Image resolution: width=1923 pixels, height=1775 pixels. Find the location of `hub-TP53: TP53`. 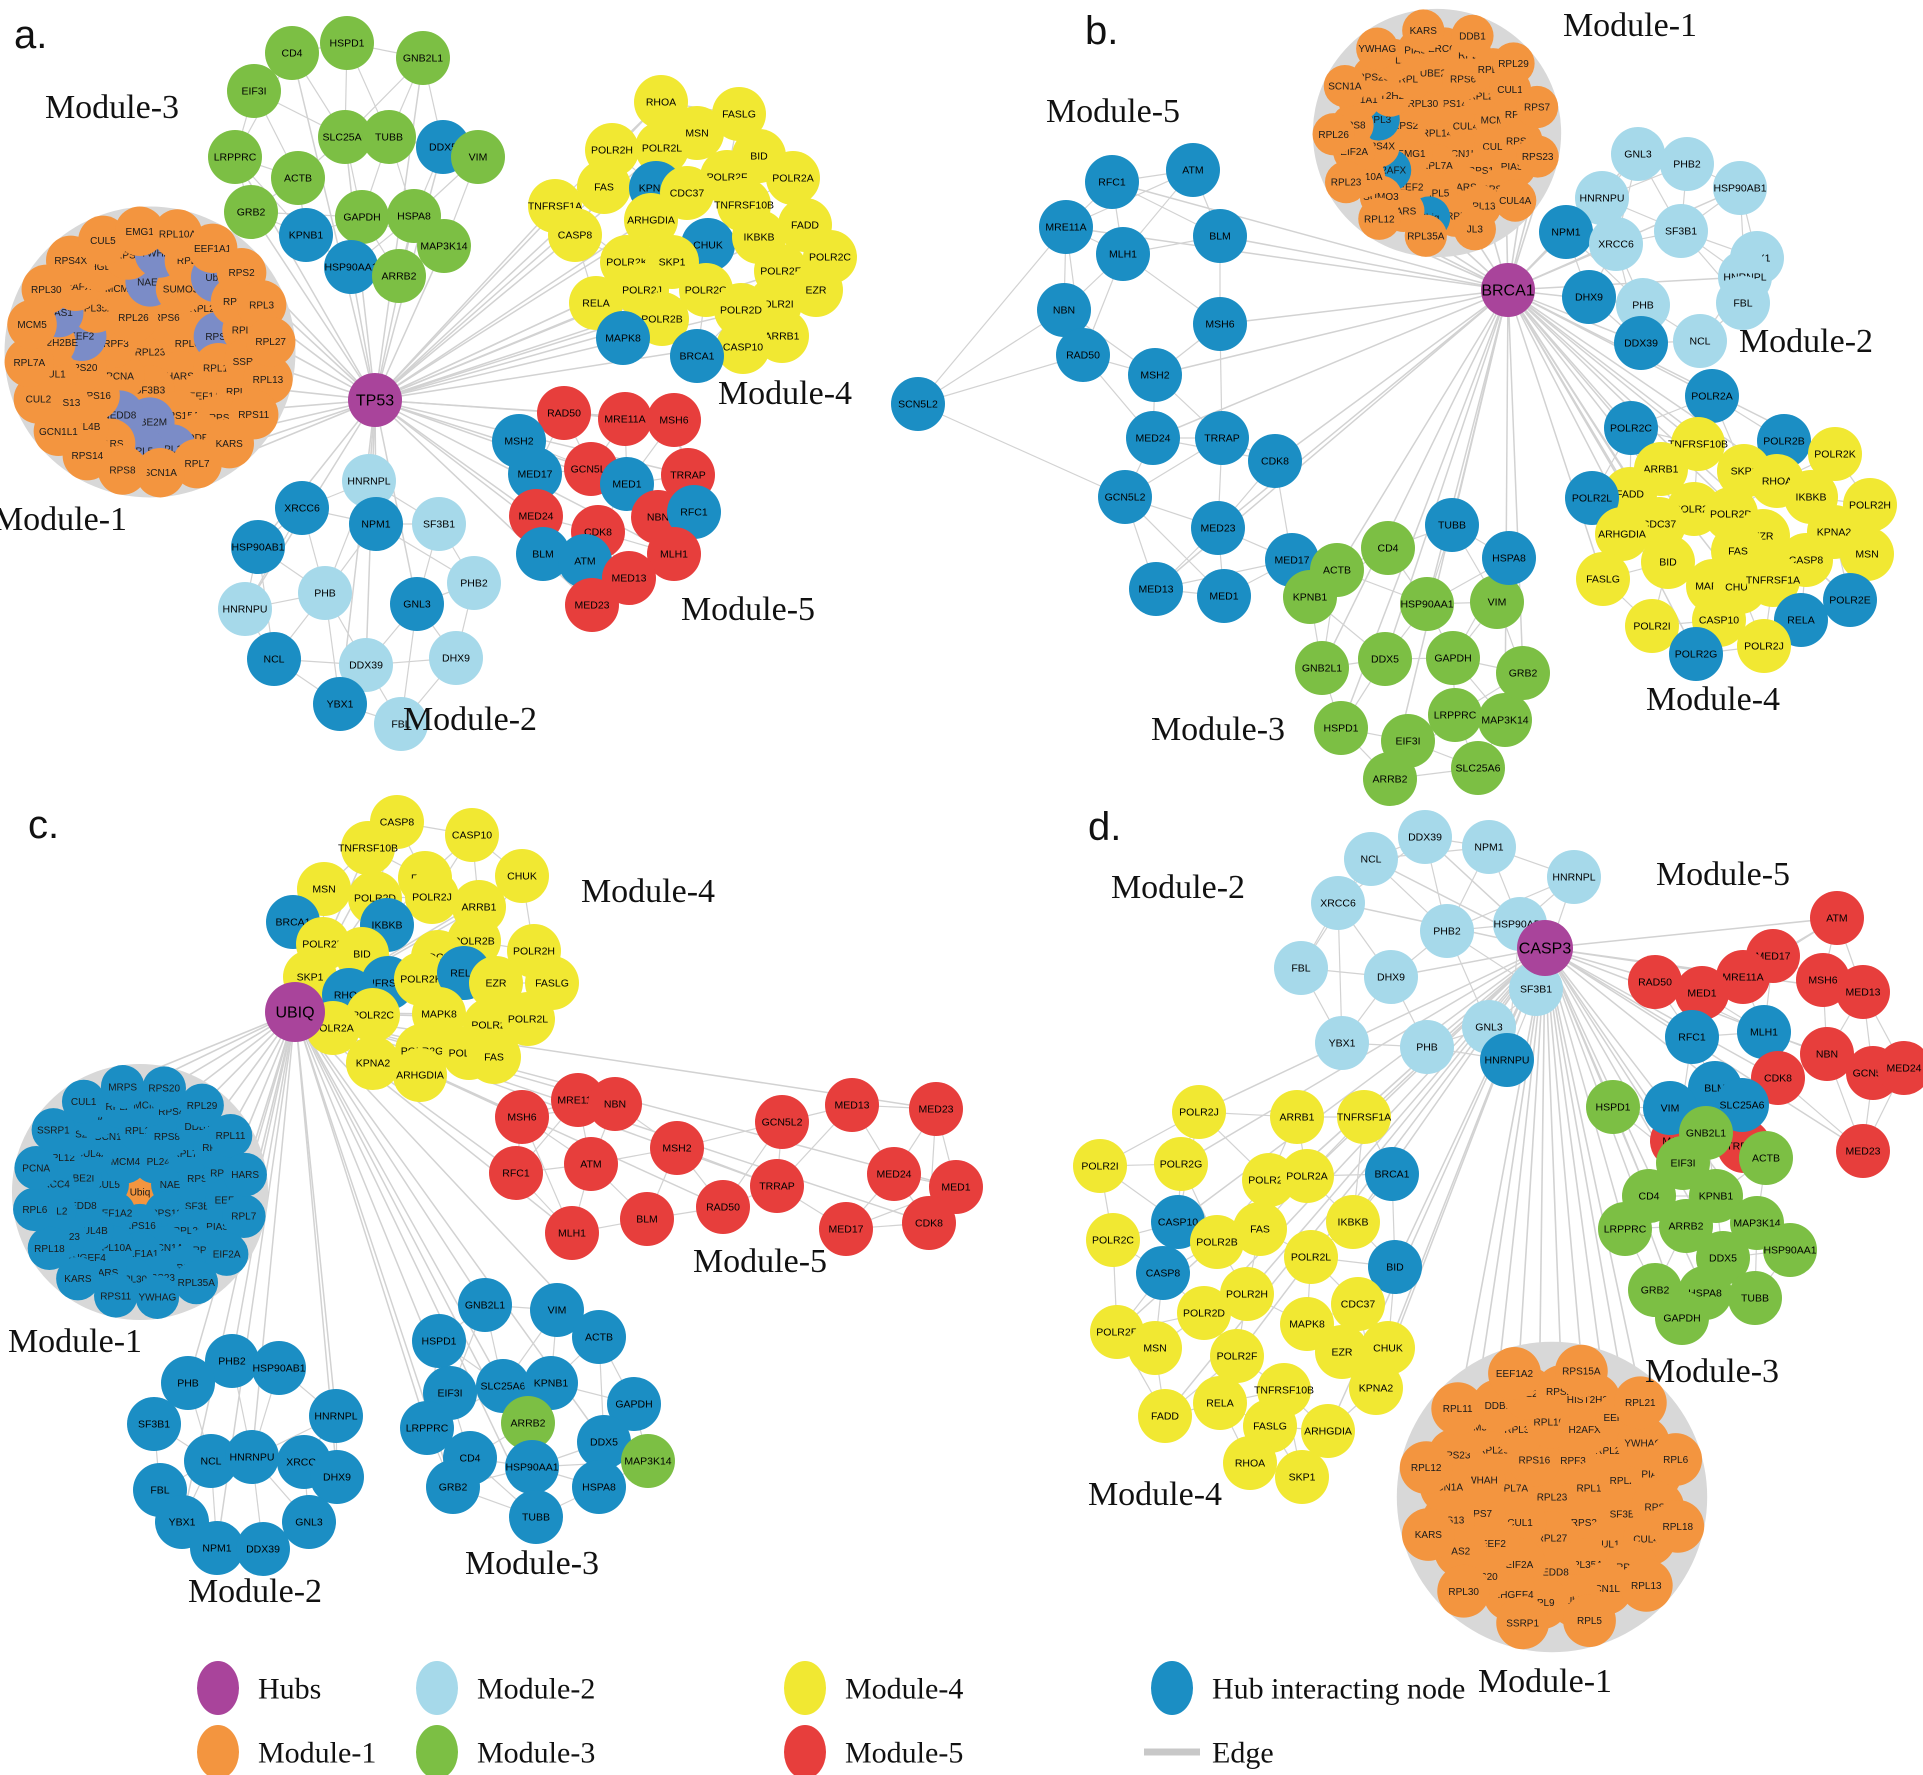

hub-TP53: TP53 is located at coordinates (375, 400).